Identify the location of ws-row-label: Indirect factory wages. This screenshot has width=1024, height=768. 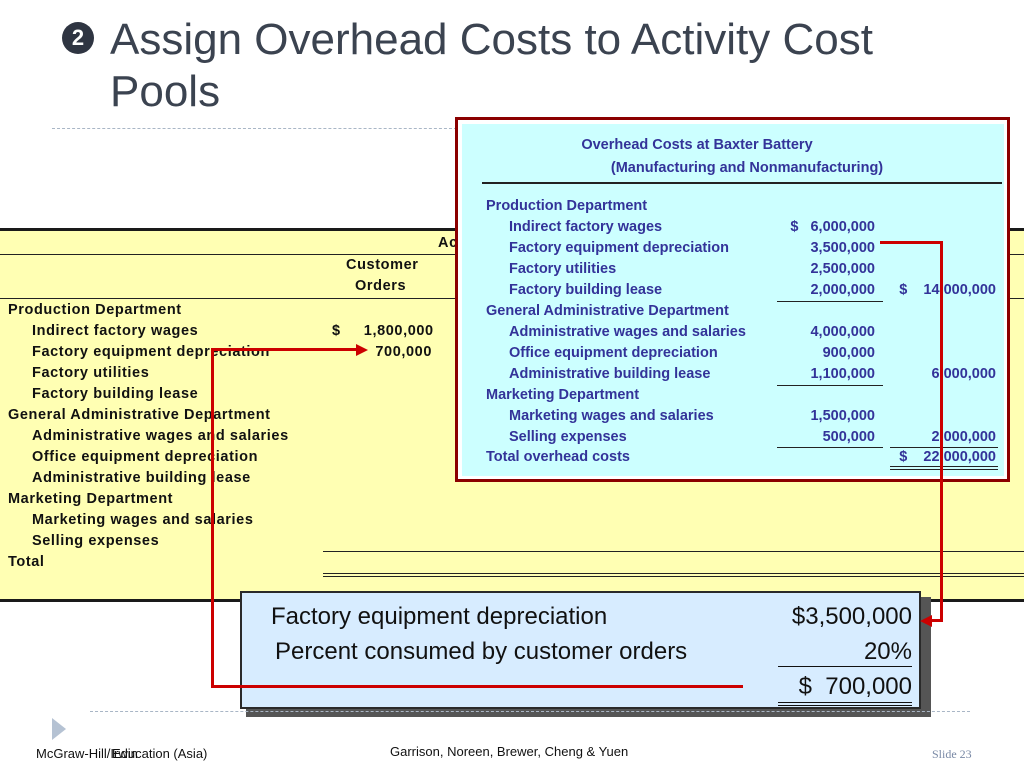
(115, 331).